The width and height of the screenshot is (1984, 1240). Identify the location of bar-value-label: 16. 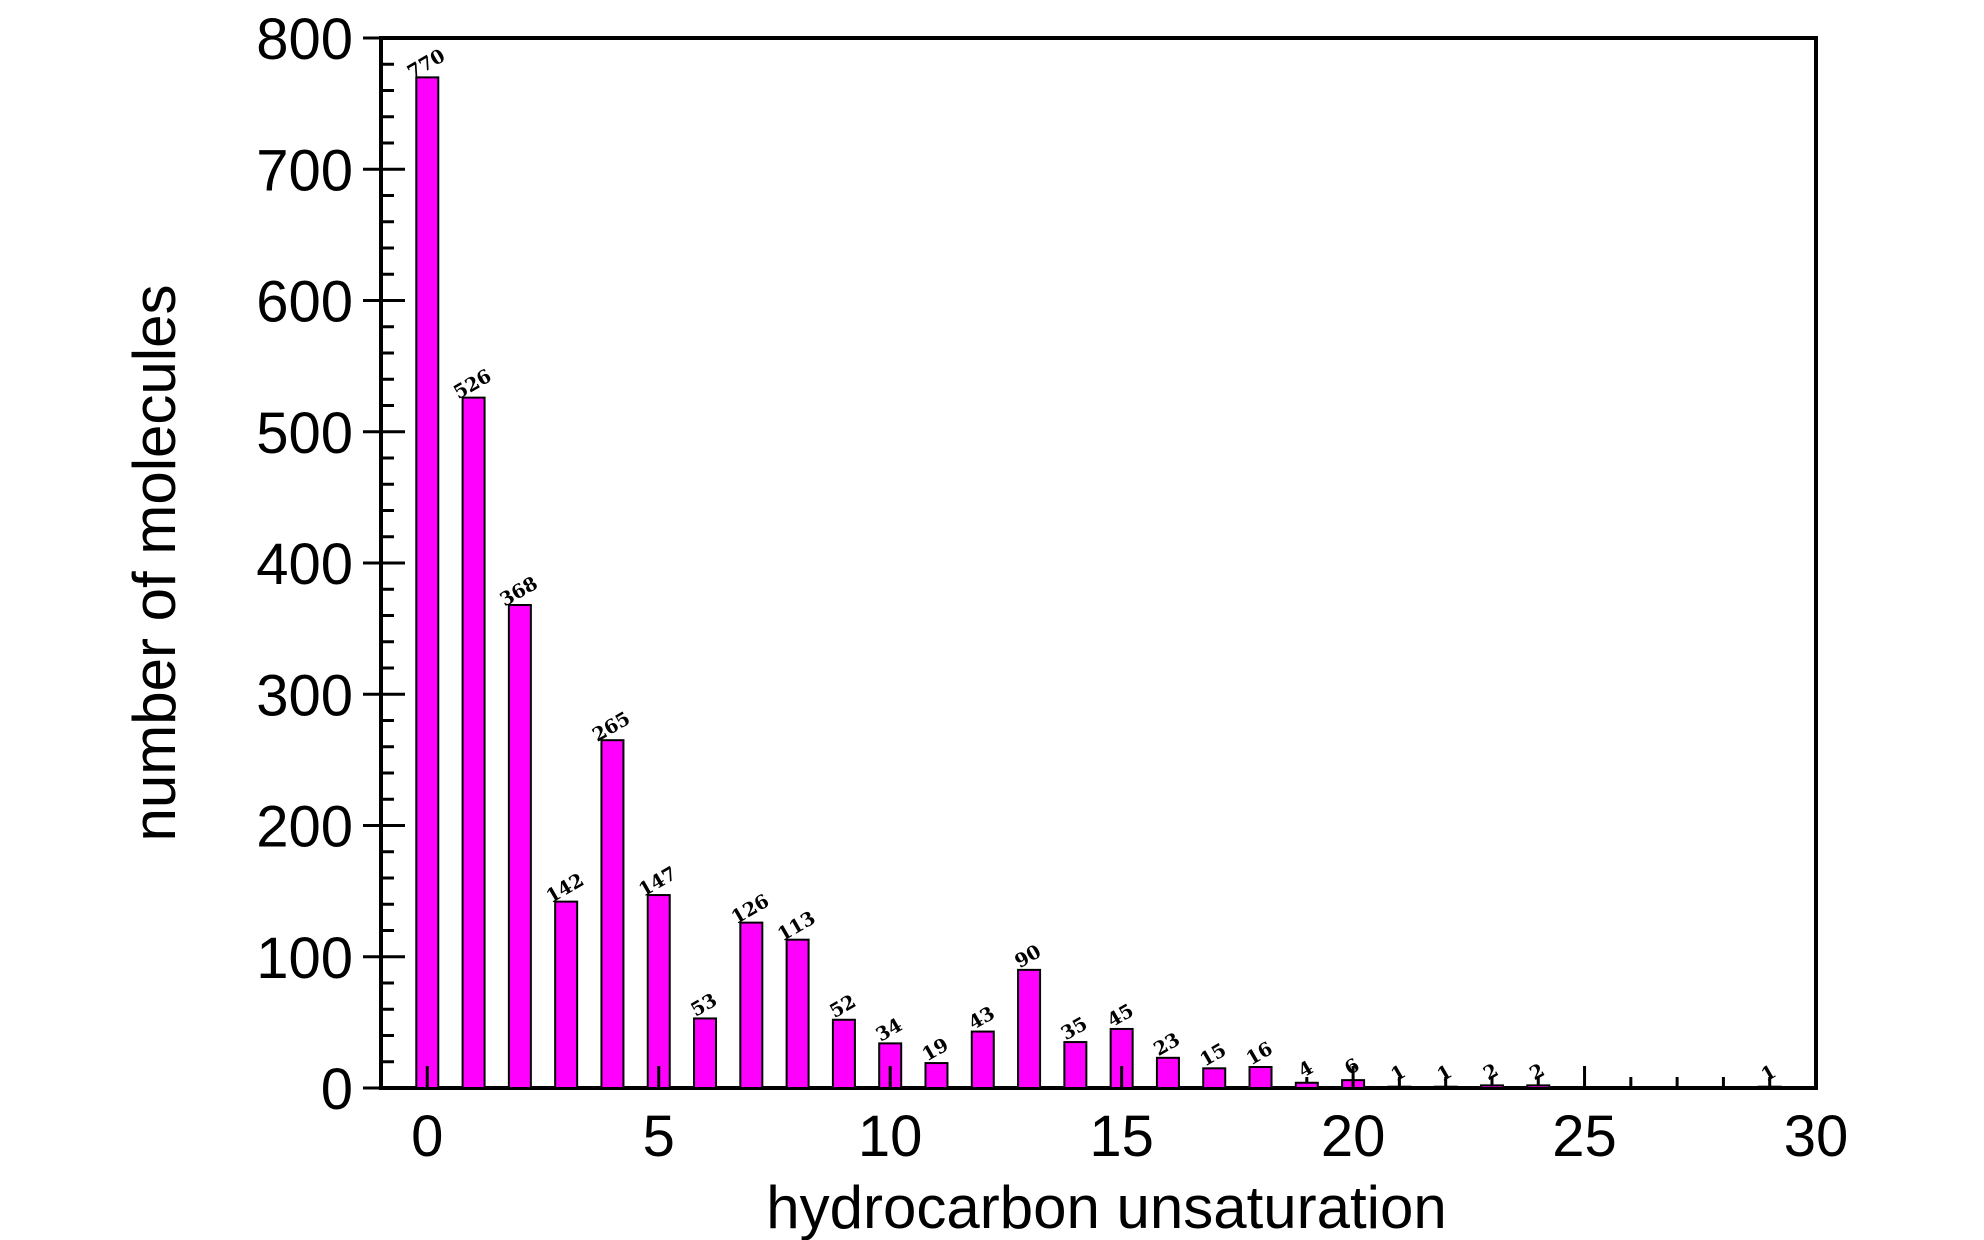
(1260, 1054).